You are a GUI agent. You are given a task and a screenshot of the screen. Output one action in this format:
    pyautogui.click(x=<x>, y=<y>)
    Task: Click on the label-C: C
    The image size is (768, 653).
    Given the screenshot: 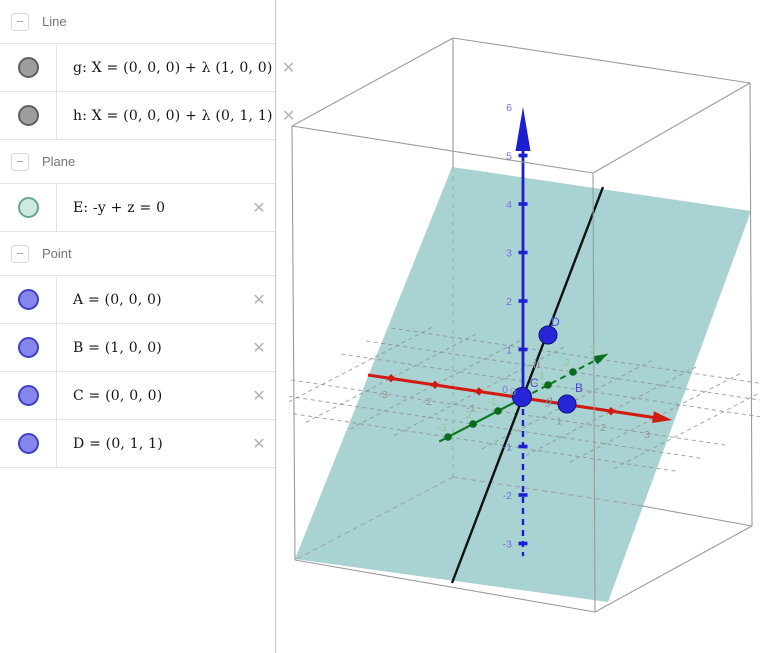 What is the action you would take?
    pyautogui.click(x=534, y=383)
    